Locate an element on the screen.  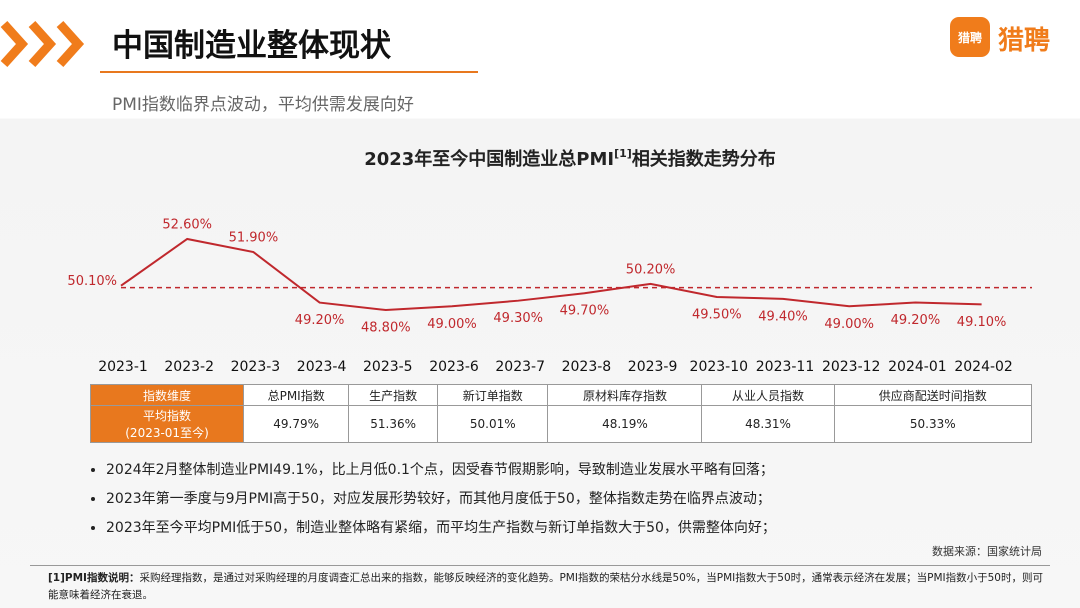
x-tick-label: 2023-10 is located at coordinates (719, 367).